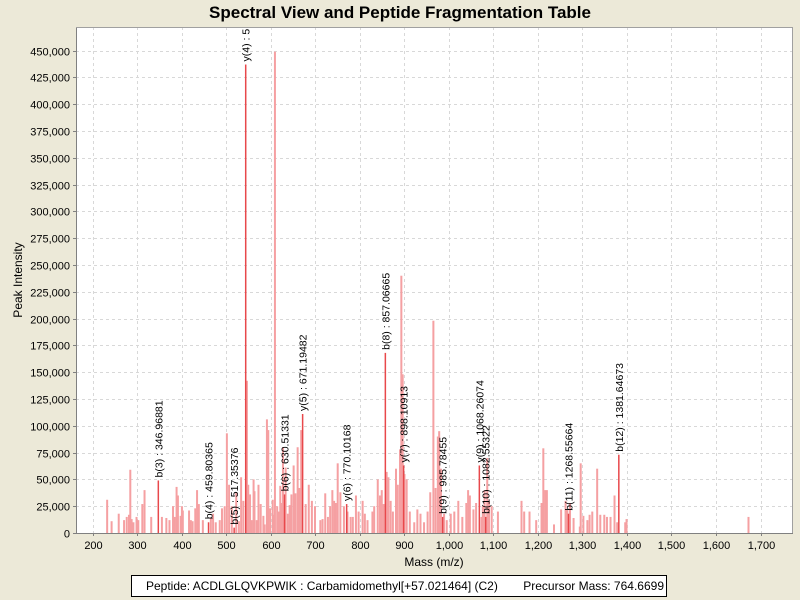 Image resolution: width=800 pixels, height=600 pixels. Describe the element at coordinates (672, 546) in the screenshot. I see `x-tick-label: 1,500` at that location.